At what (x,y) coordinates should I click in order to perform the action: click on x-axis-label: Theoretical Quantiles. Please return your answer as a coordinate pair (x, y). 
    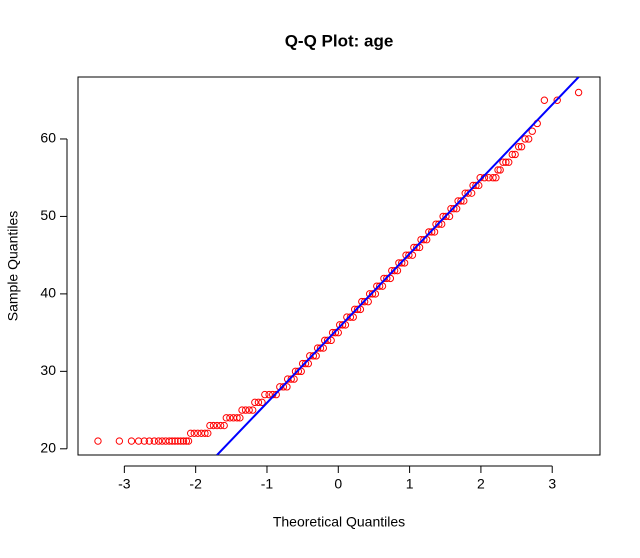
    Looking at the image, I should click on (339, 522).